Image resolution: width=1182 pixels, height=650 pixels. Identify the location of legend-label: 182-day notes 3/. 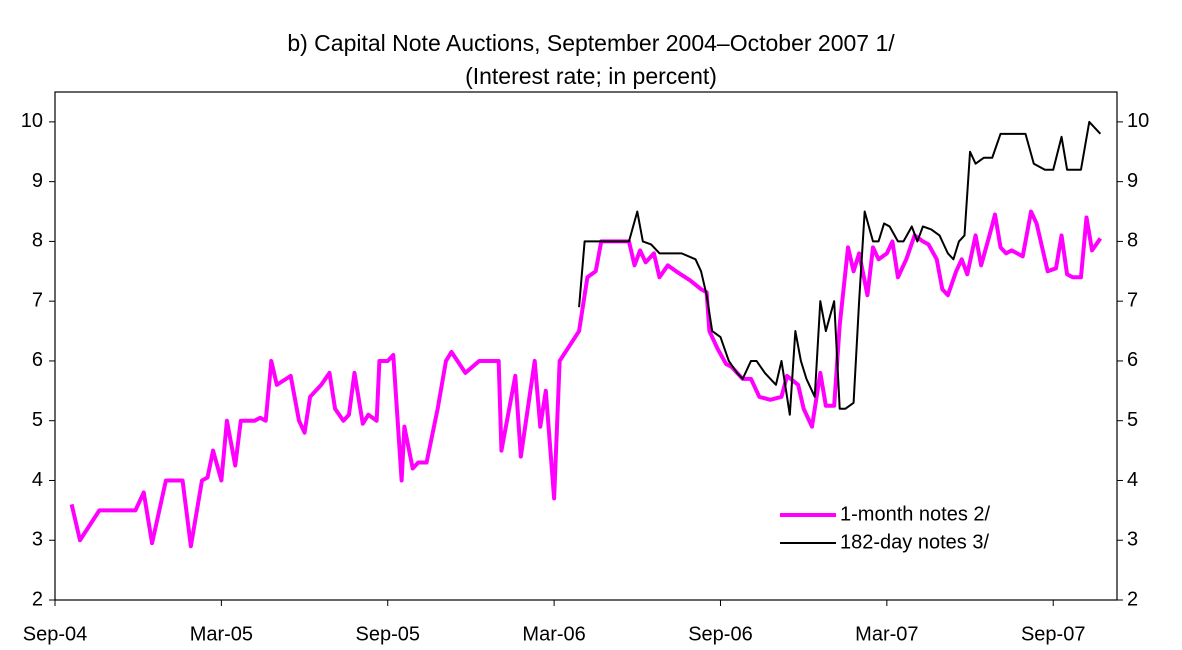
(914, 542).